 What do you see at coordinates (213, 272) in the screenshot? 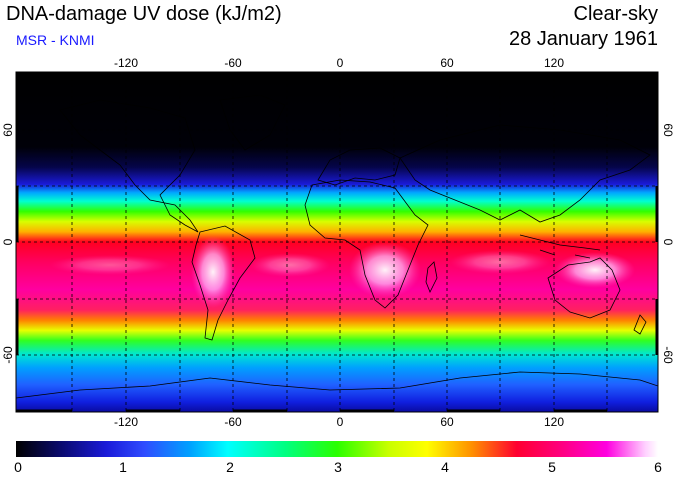
I see `hotspot-south-america` at bounding box center [213, 272].